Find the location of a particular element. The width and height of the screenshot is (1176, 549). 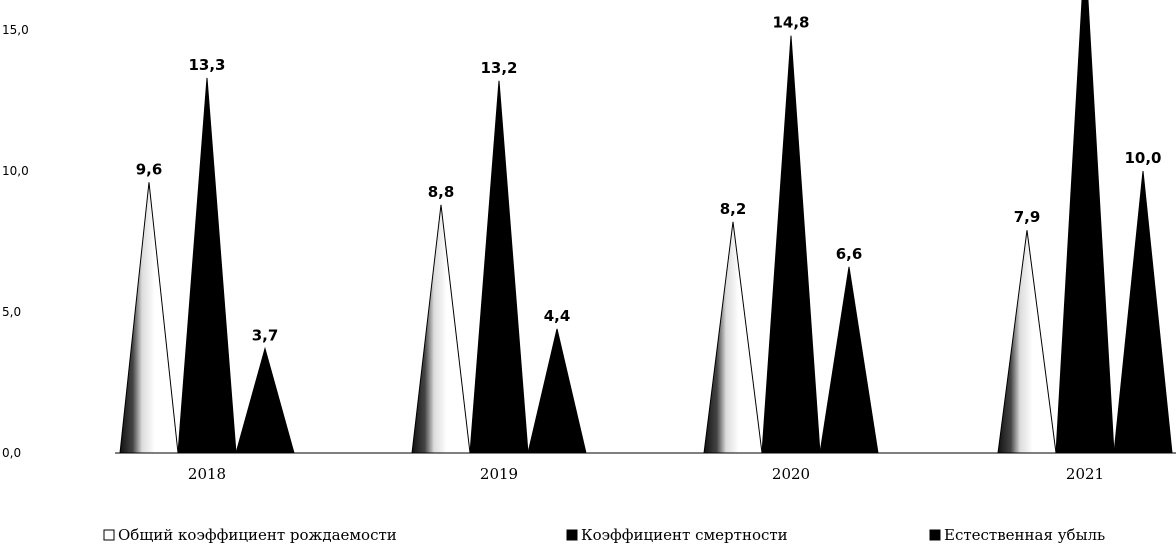

data-label: 10,0 is located at coordinates (1142, 158).